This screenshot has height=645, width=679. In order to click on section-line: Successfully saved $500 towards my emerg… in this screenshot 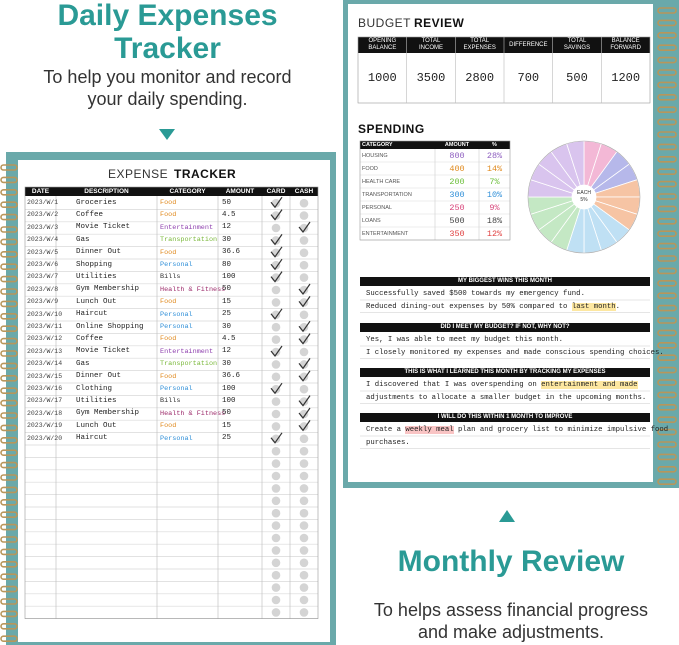, I will do `click(475, 294)`.